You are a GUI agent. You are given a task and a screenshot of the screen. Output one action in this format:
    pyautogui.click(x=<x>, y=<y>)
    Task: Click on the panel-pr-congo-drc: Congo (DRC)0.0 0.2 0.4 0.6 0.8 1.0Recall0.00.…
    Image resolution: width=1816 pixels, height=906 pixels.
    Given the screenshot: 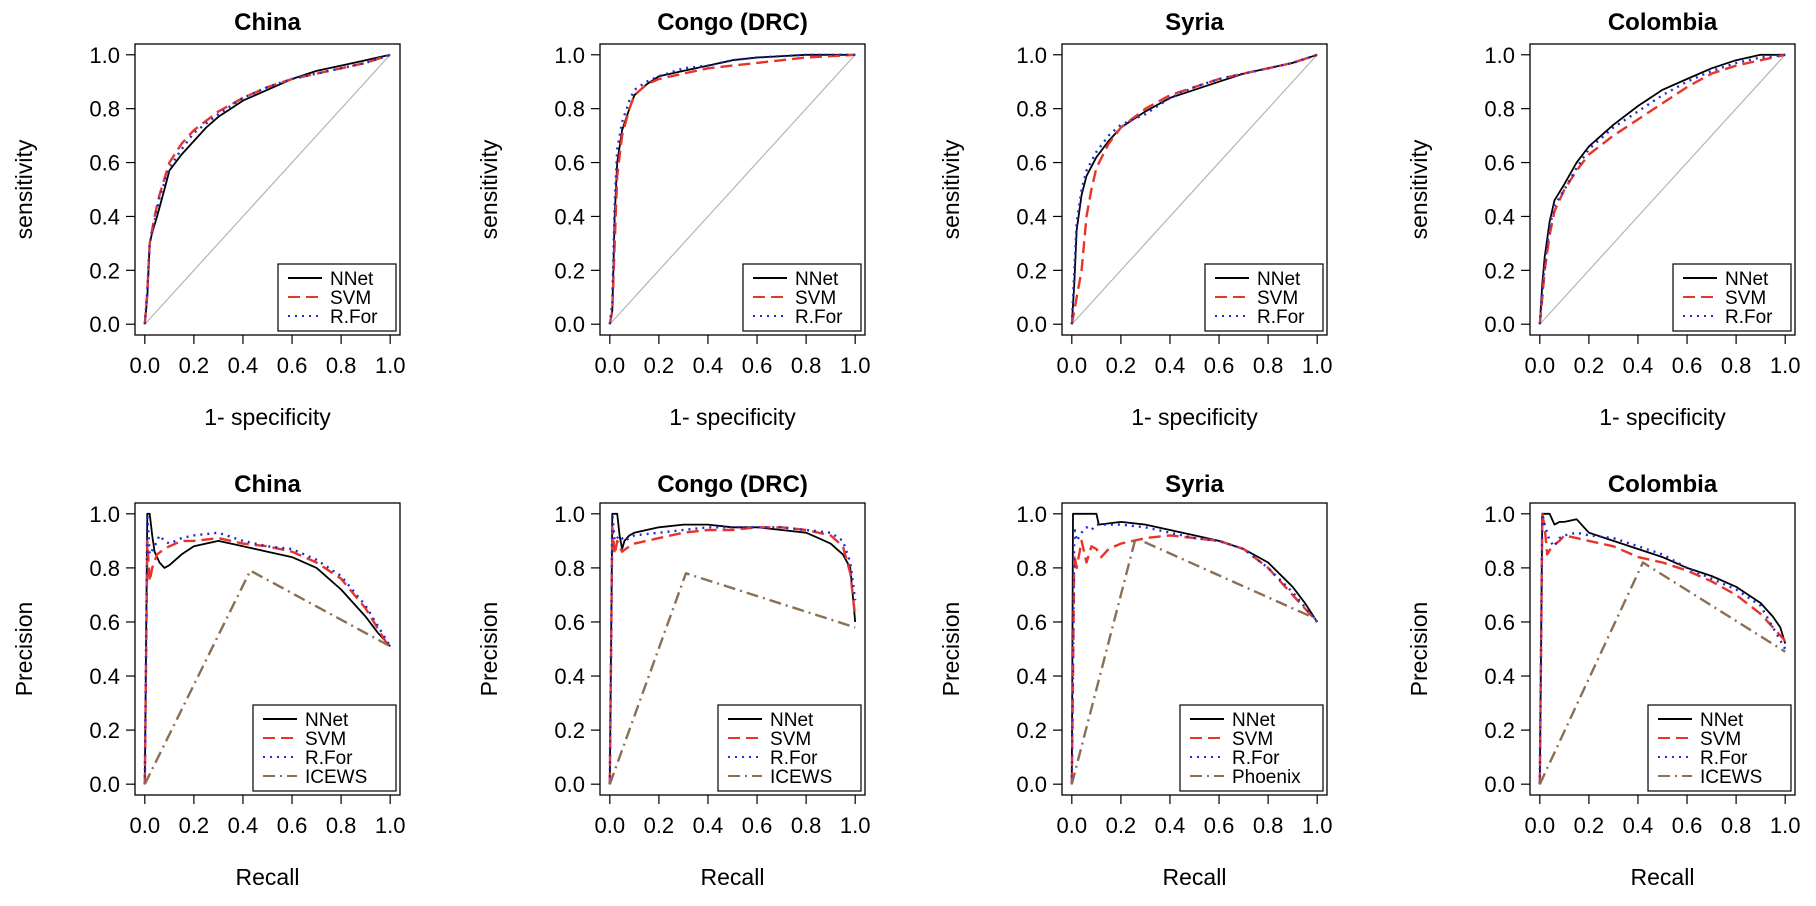 What is the action you would take?
    pyautogui.click(x=673, y=680)
    